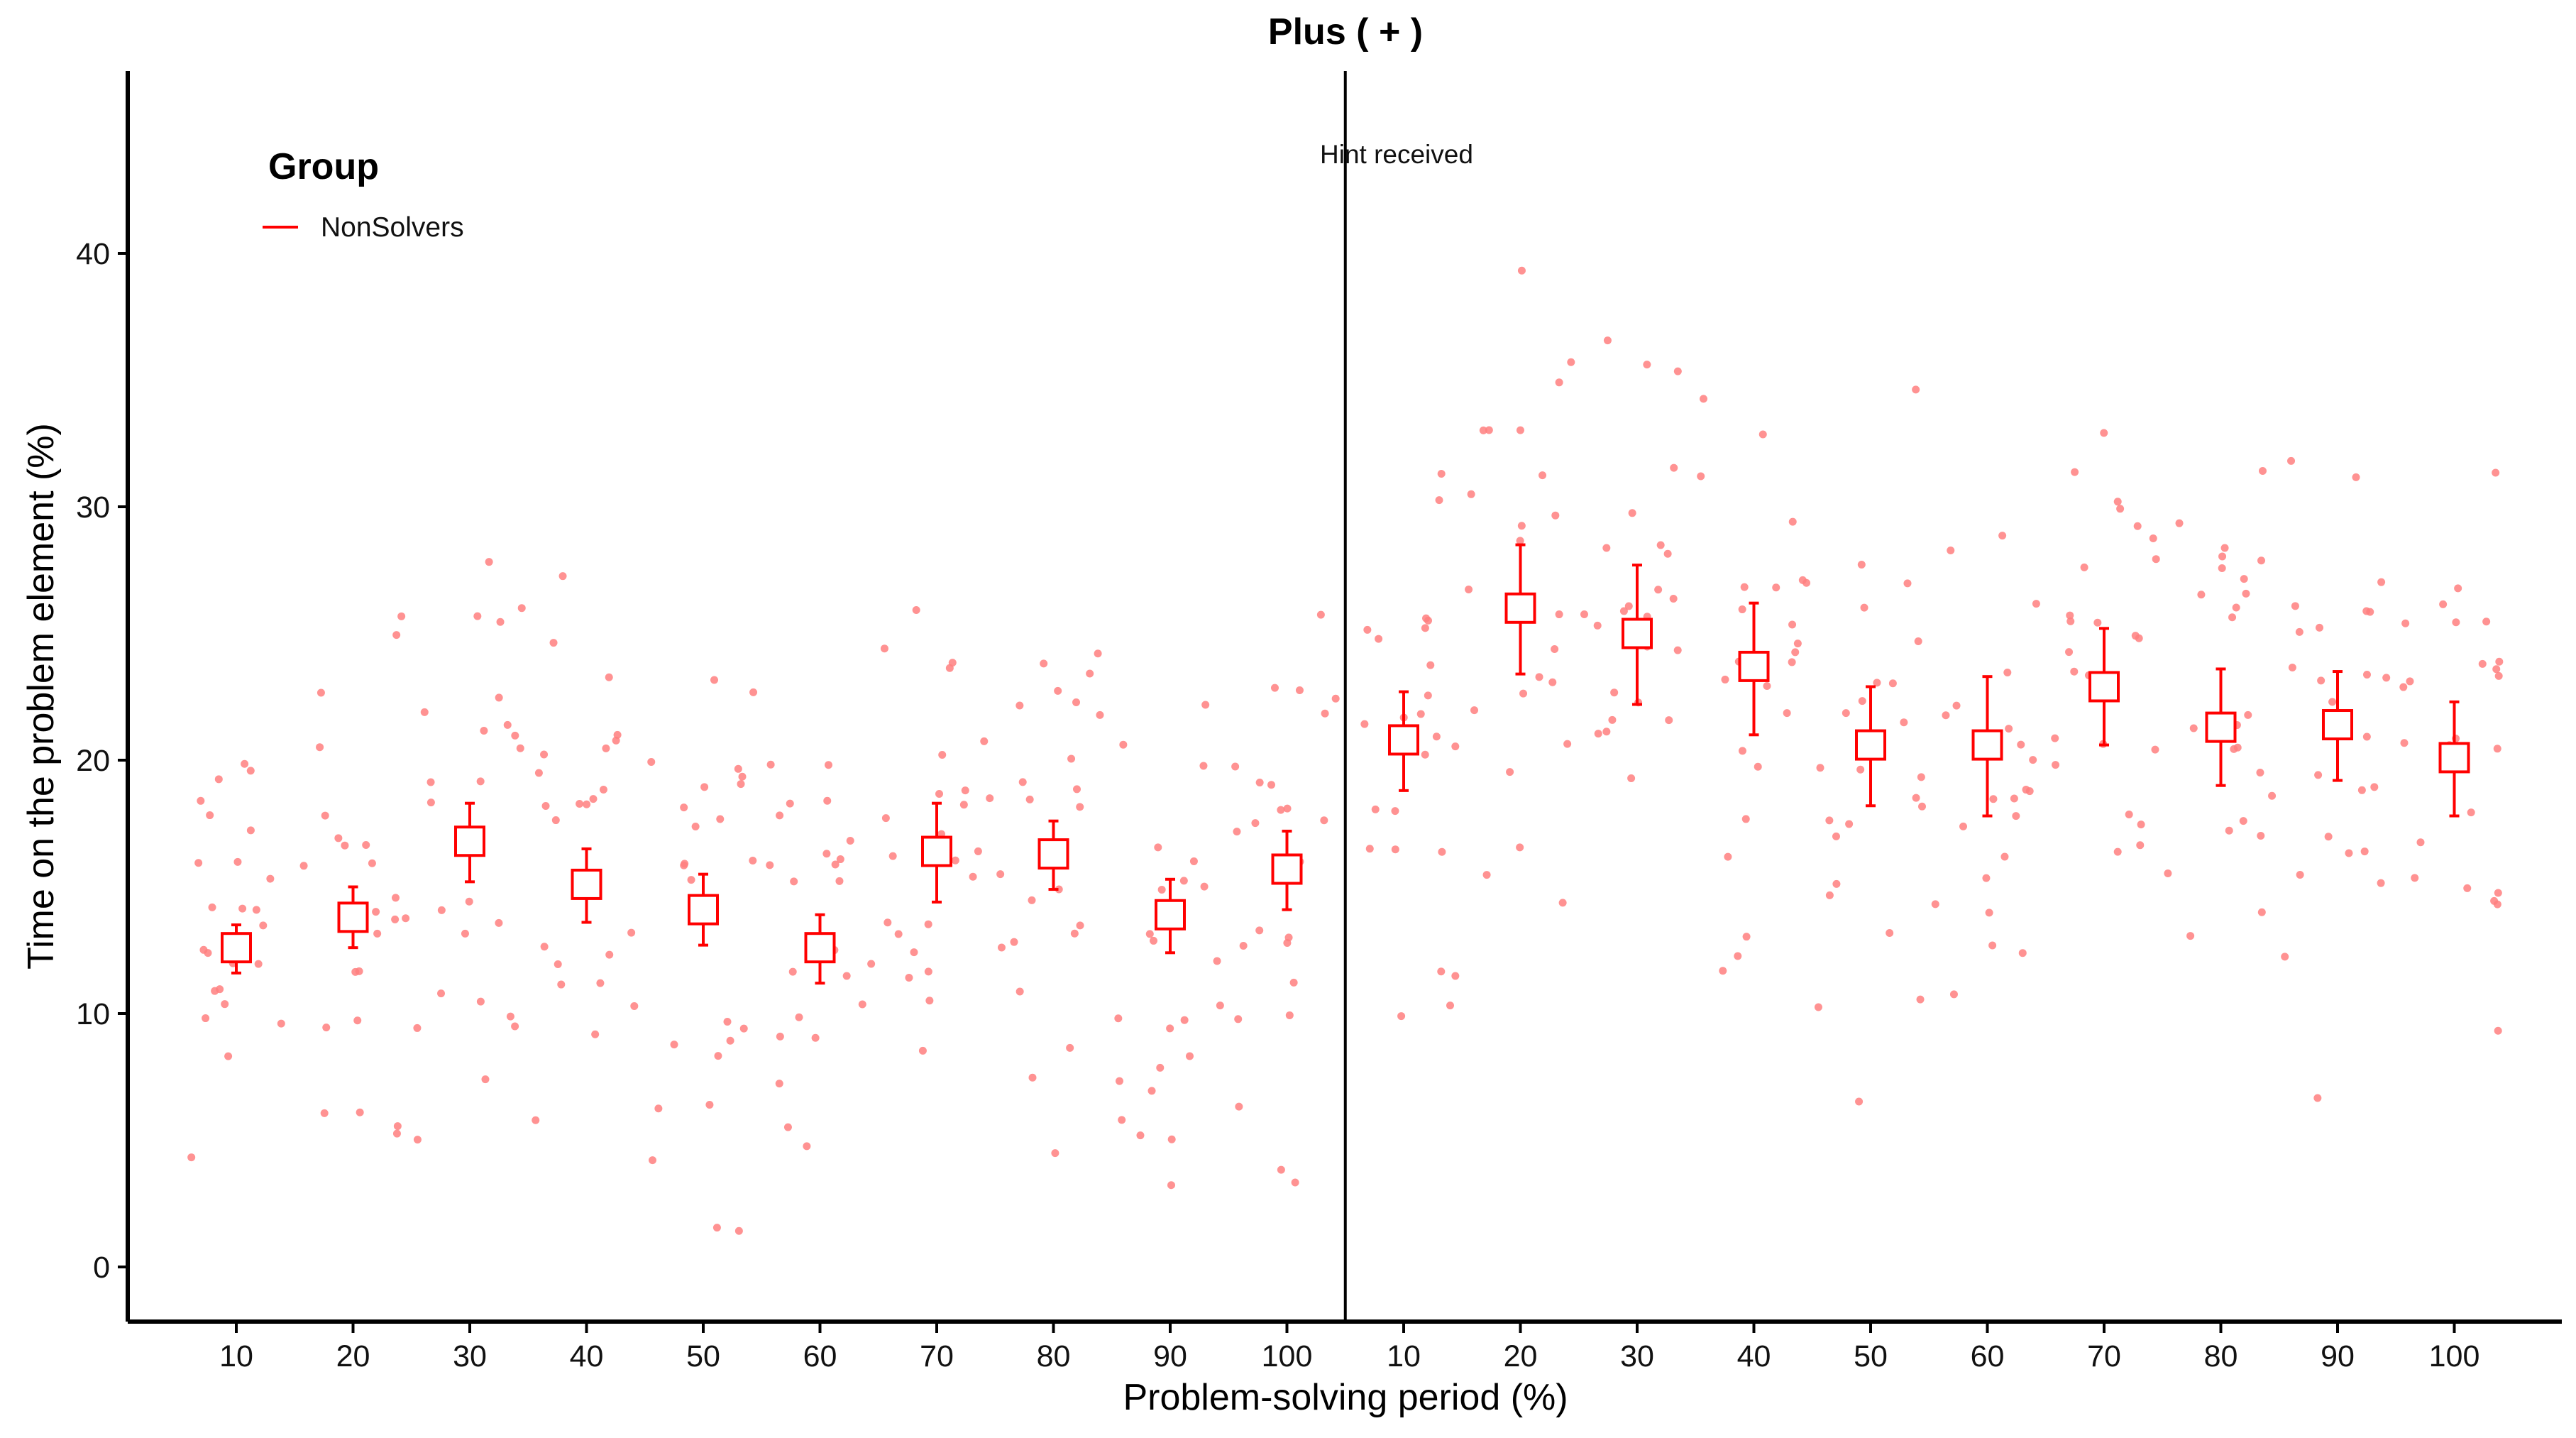  I want to click on x-tick-label: 10, so click(236, 1356).